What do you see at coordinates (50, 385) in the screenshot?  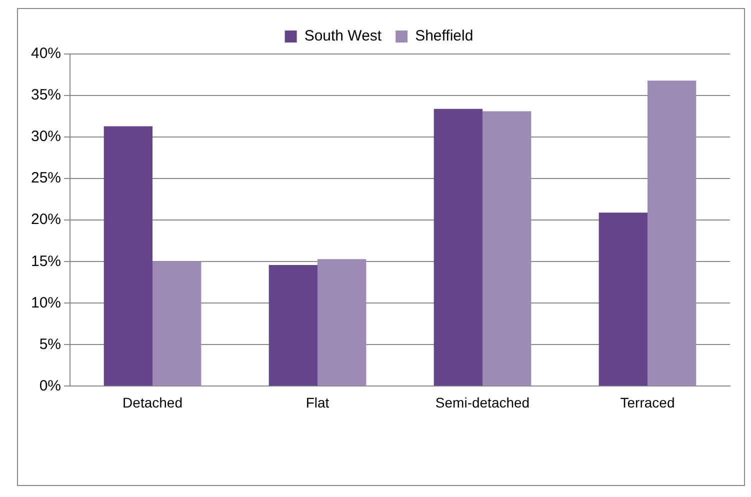 I see `y-tick-label: 0%` at bounding box center [50, 385].